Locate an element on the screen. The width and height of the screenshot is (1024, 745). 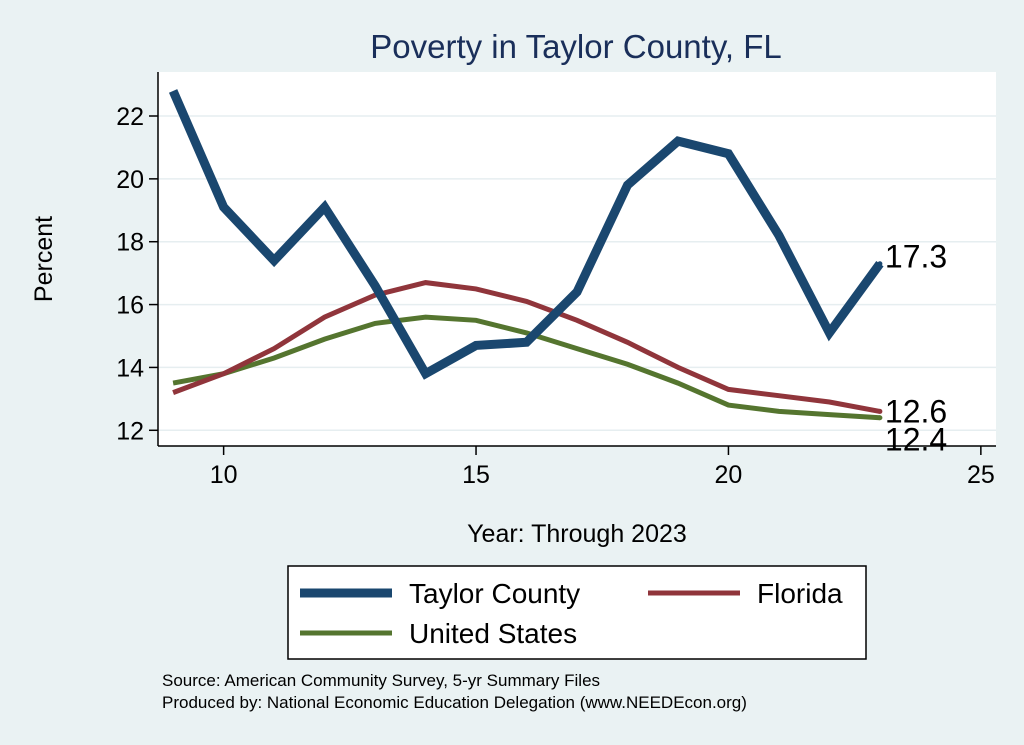
series-line-florida is located at coordinates (526, 347).